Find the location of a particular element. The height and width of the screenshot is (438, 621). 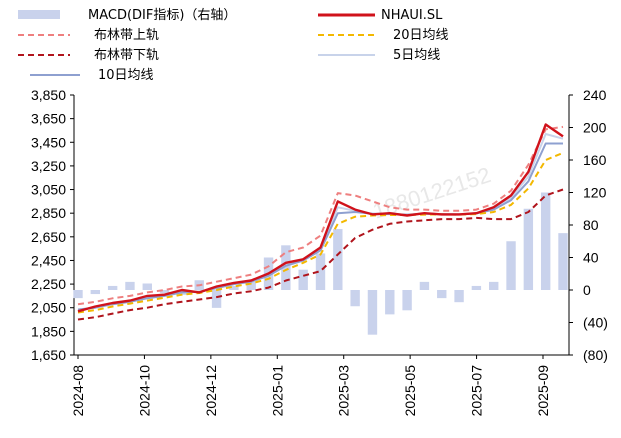

y-tick-left-label: 2,050 is located at coordinates (48, 308).